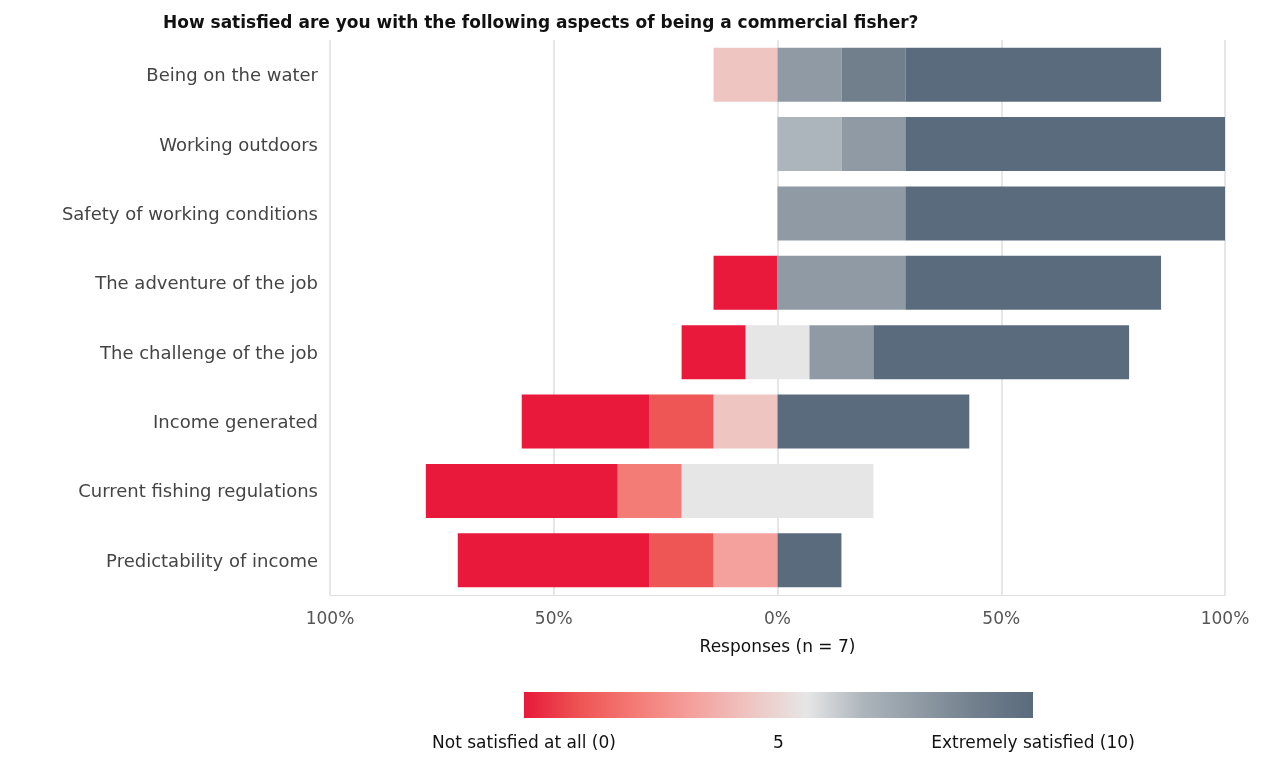 The width and height of the screenshot is (1263, 760). I want to click on color-bar-label: 5, so click(778, 742).